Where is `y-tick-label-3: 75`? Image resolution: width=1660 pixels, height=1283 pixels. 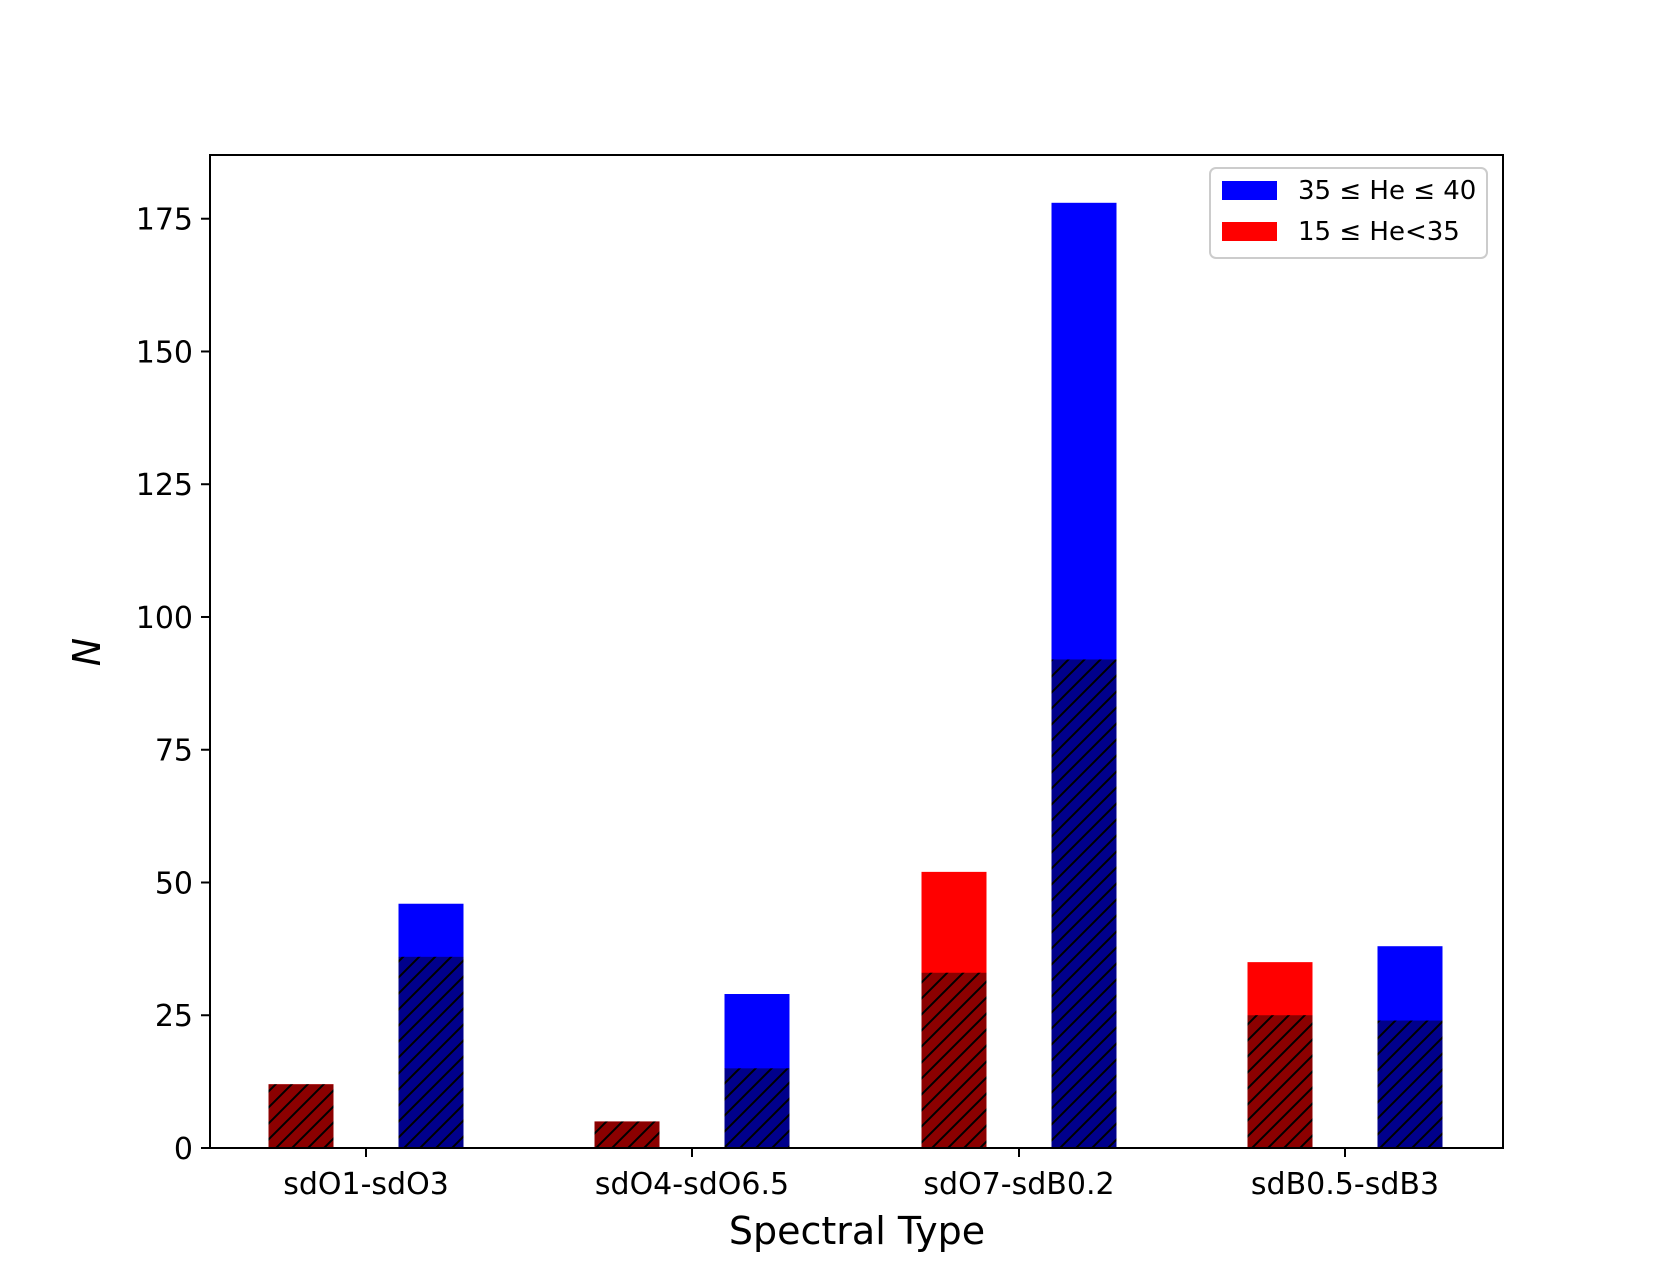
y-tick-label-3: 75 is located at coordinates (174, 751).